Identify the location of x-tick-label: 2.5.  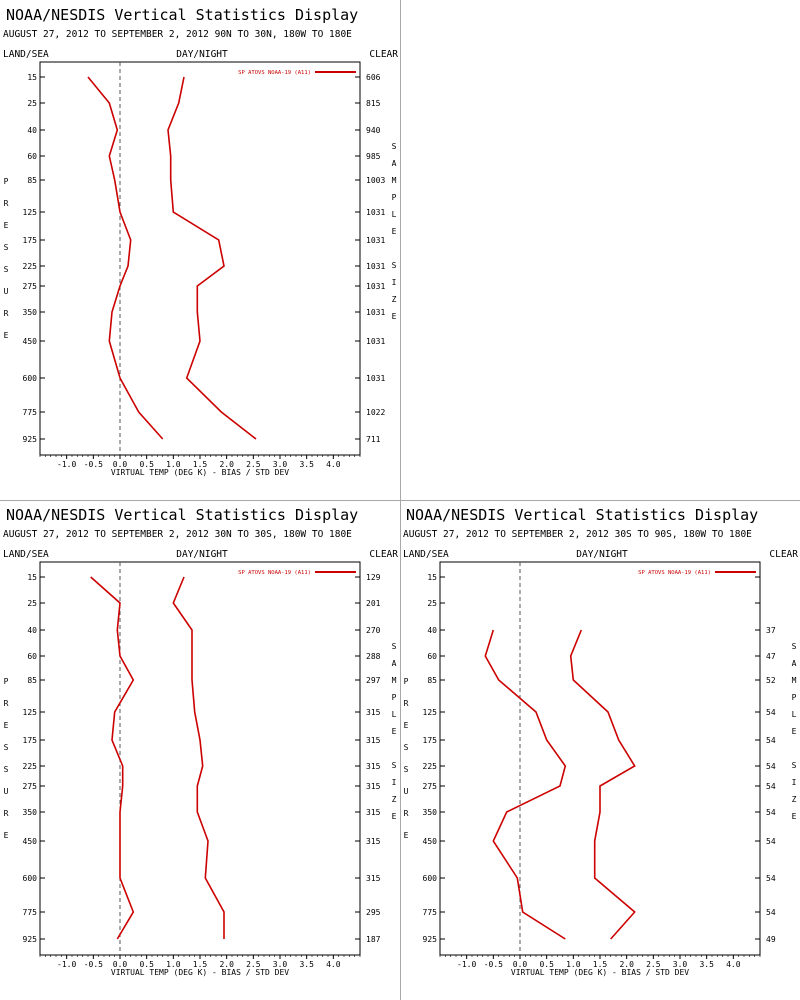
(653, 964).